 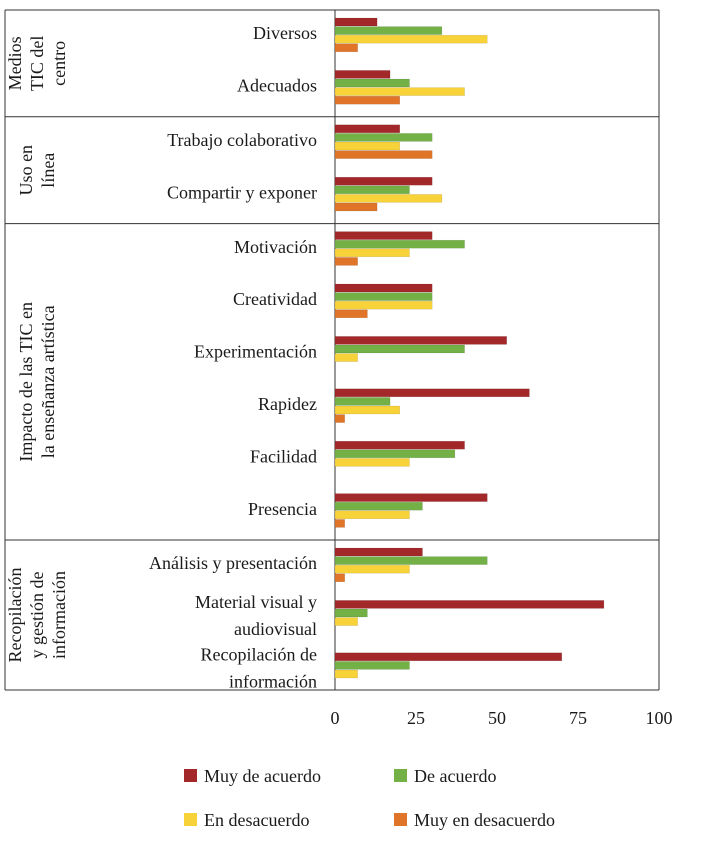 I want to click on group-label-line: Uso en, so click(x=26, y=170).